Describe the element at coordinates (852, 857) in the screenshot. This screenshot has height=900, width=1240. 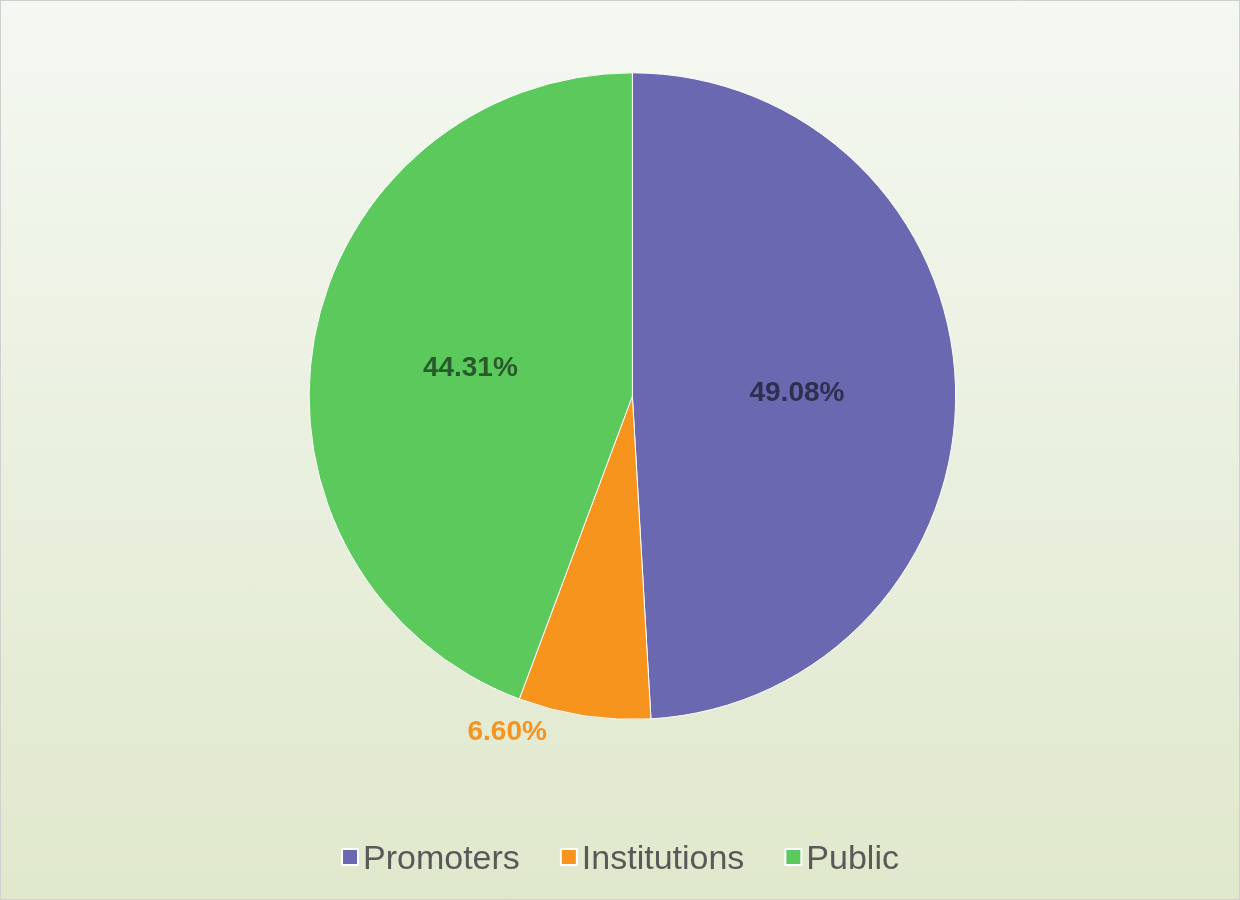
I see `legend-label: Public` at that location.